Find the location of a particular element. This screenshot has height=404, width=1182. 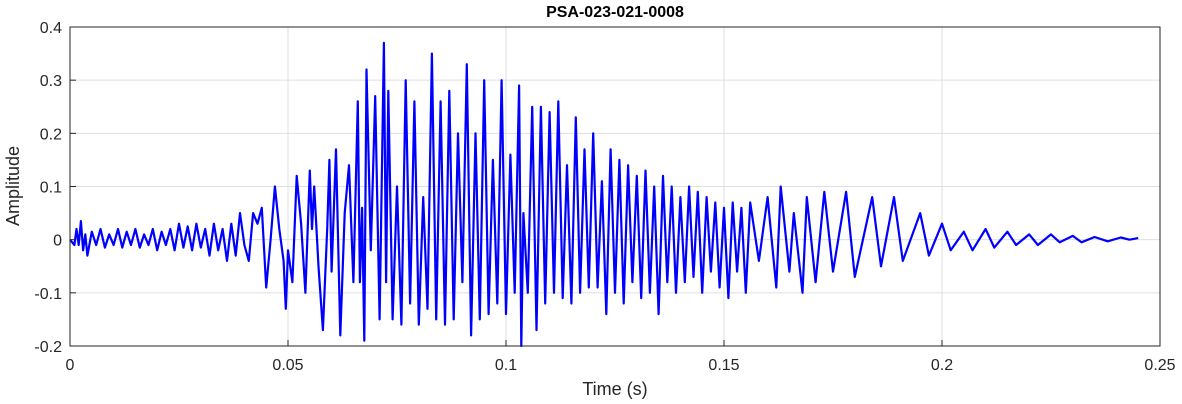

x-tick-label: 0 is located at coordinates (70, 365).